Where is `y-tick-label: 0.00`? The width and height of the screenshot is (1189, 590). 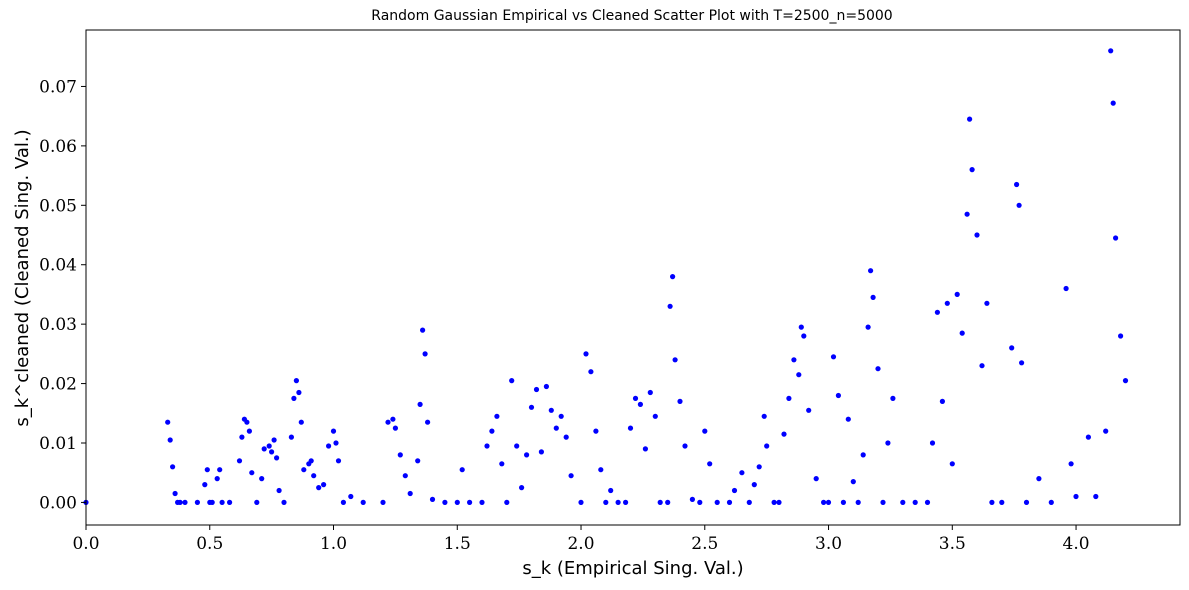
y-tick-label: 0.00 is located at coordinates (58, 503).